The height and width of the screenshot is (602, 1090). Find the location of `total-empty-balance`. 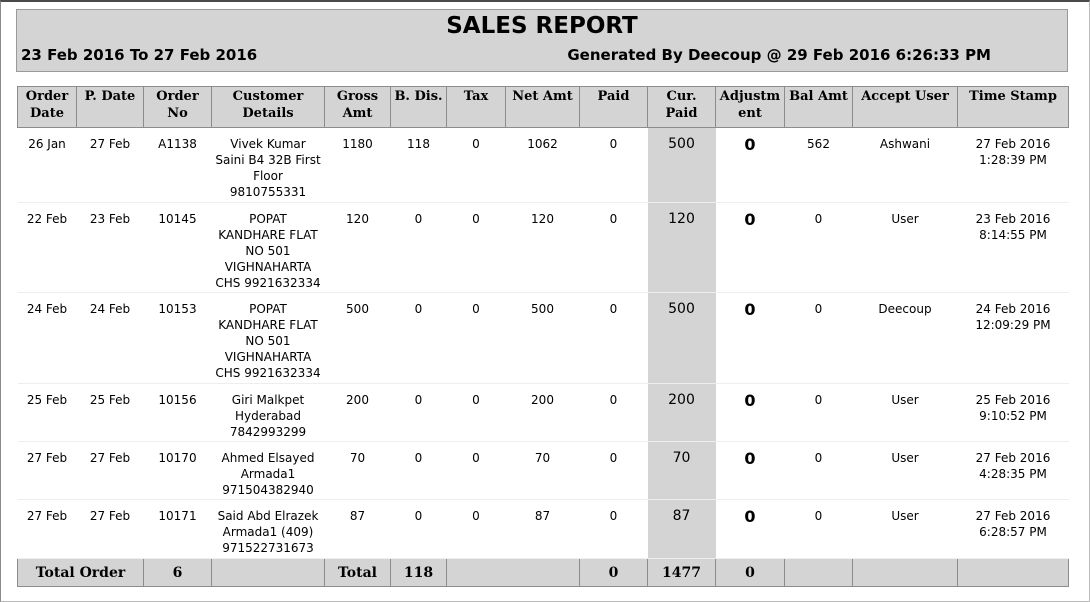

total-empty-balance is located at coordinates (818, 572).